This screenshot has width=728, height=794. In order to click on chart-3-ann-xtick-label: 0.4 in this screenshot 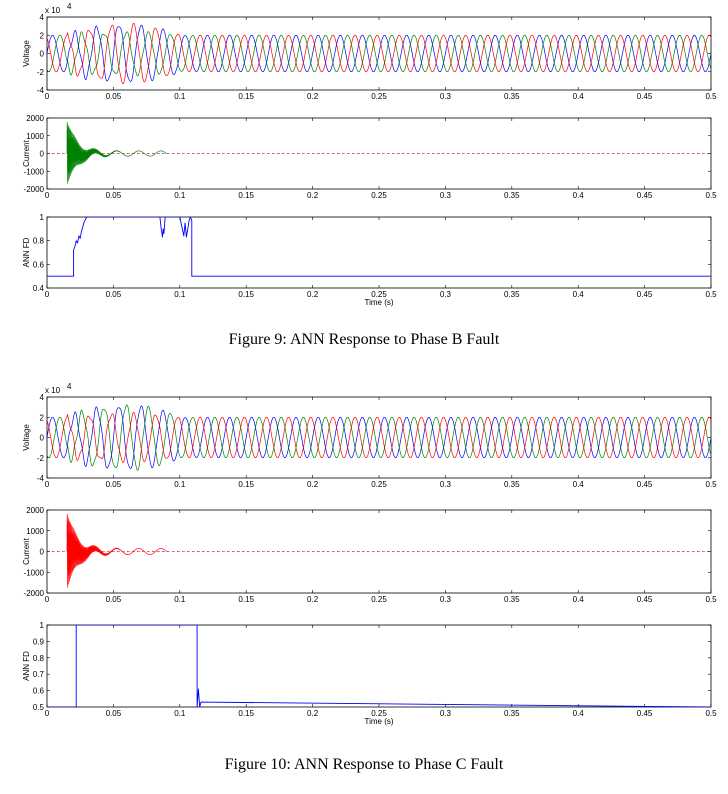, I will do `click(579, 294)`.